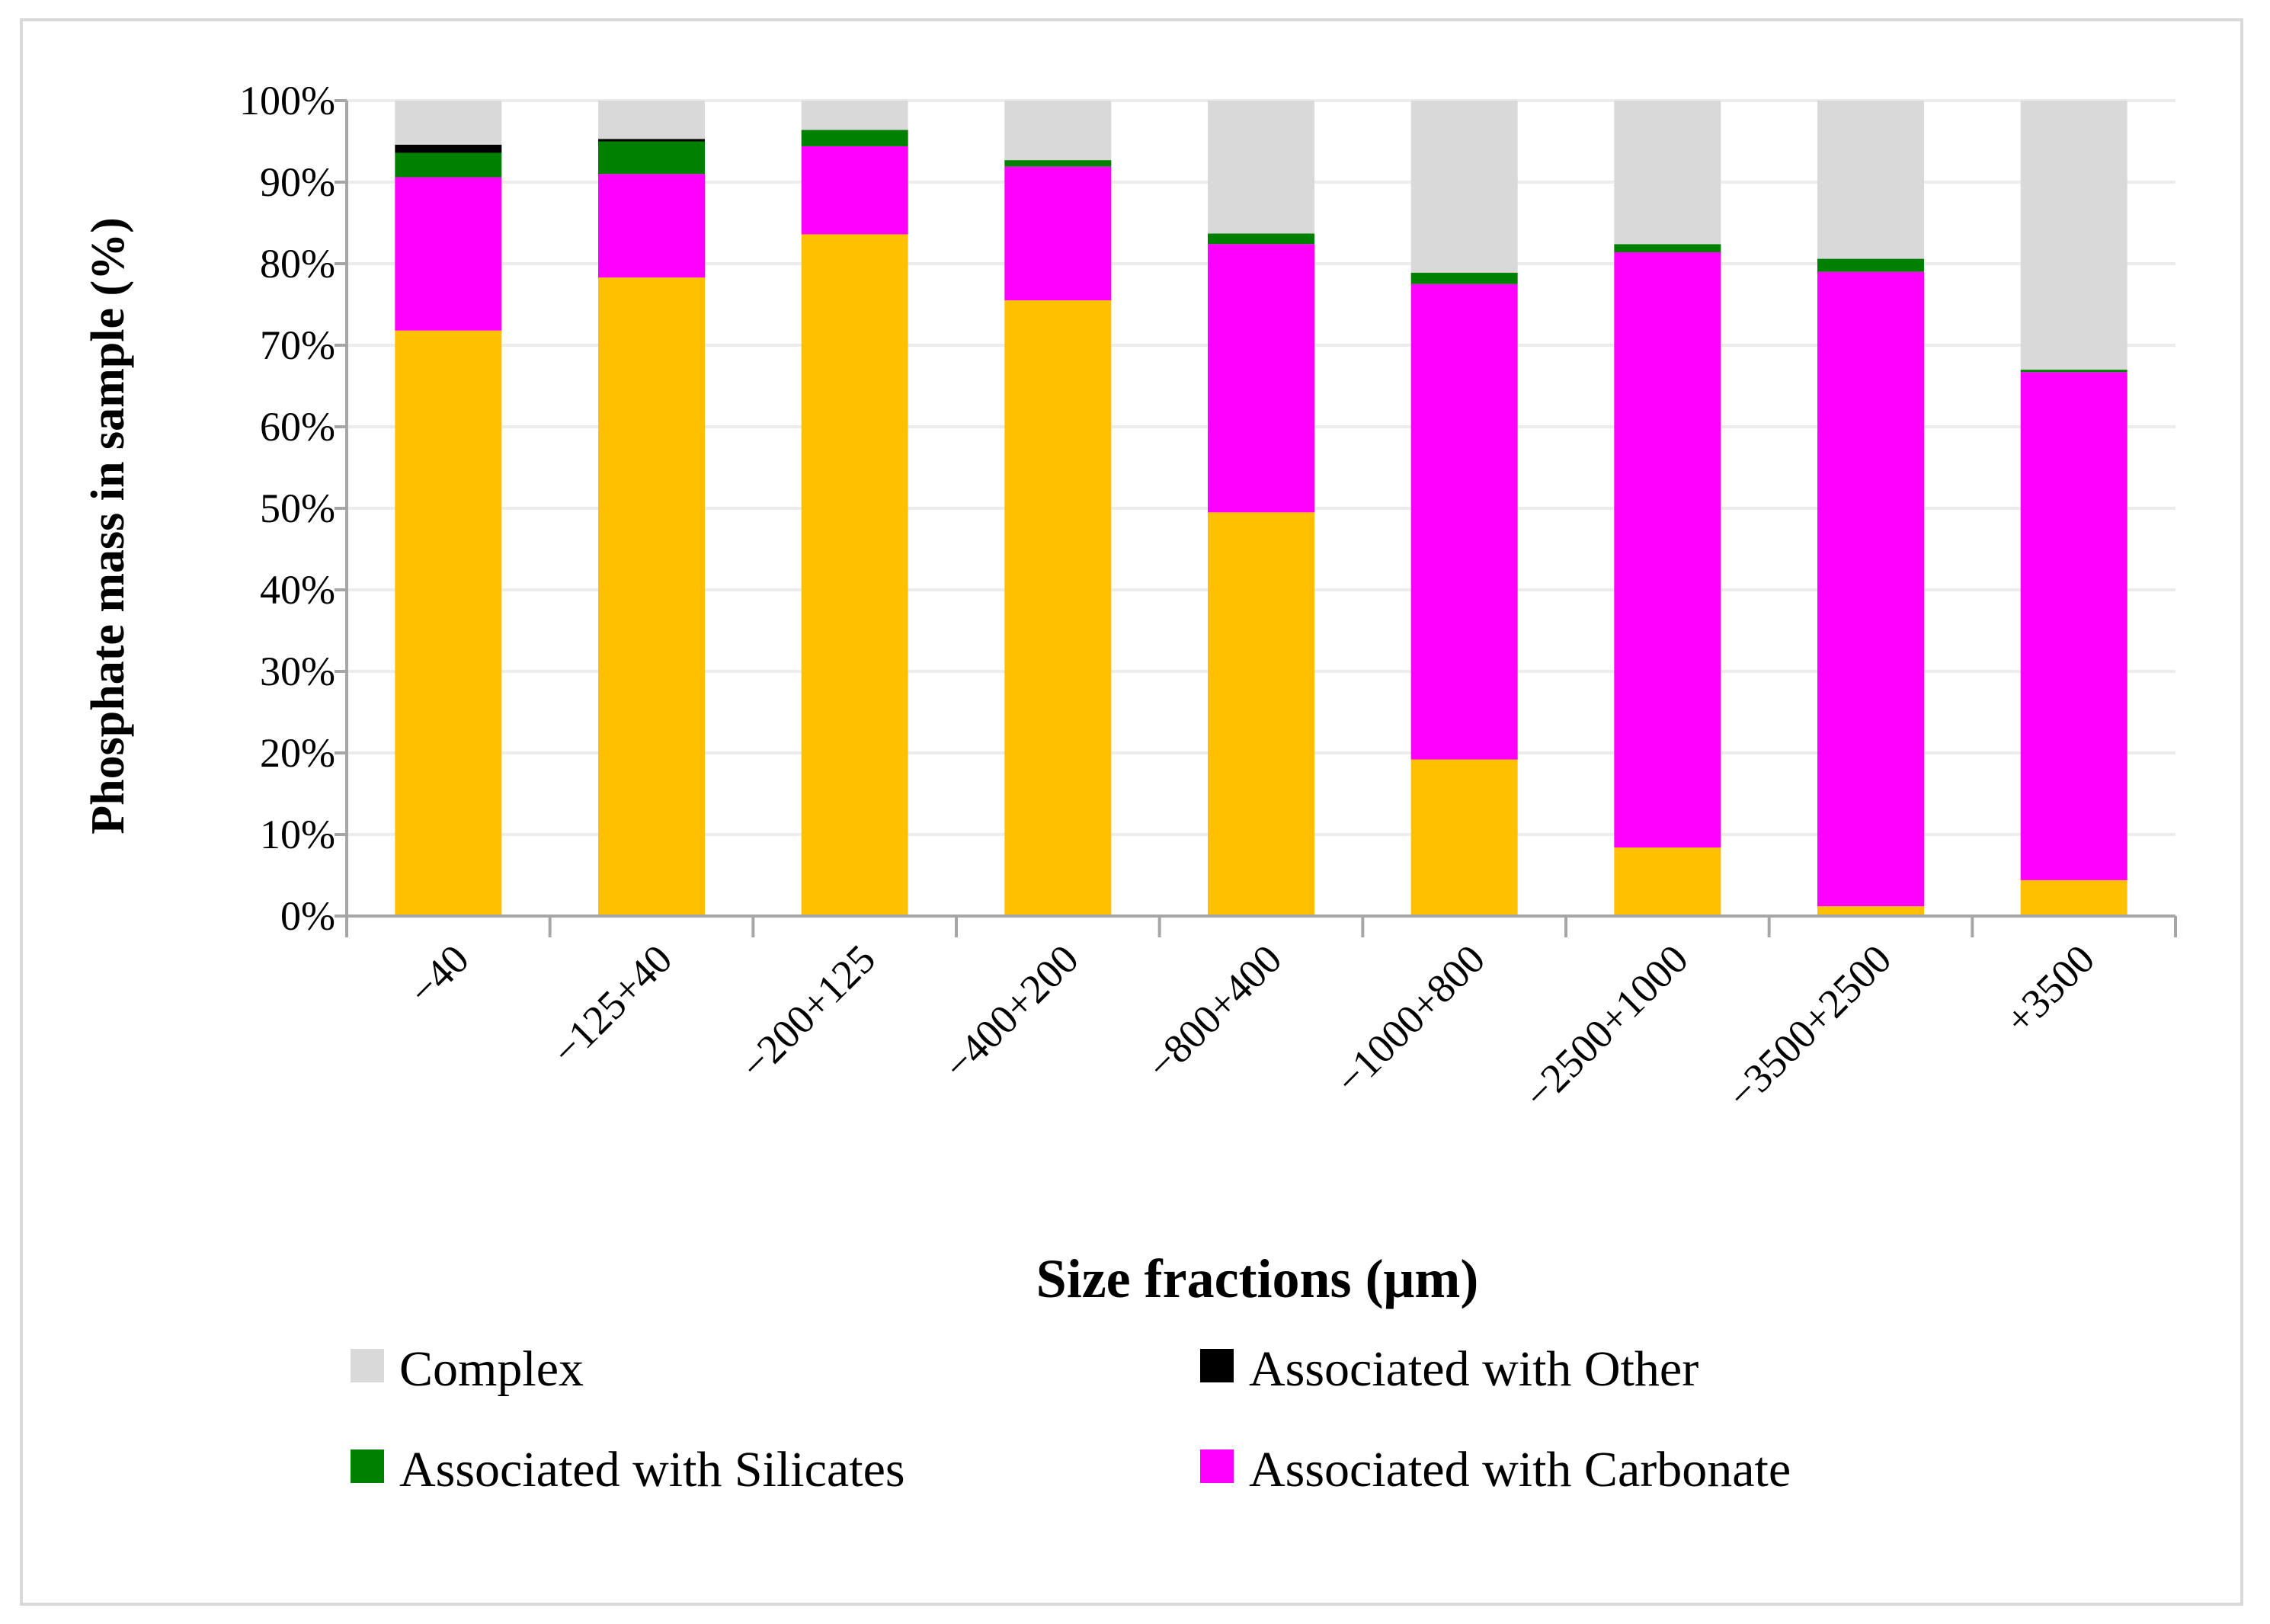 The image size is (2270, 1624). Describe the element at coordinates (1606, 1026) in the screenshot. I see `x-tick-label: −2500+1000` at that location.